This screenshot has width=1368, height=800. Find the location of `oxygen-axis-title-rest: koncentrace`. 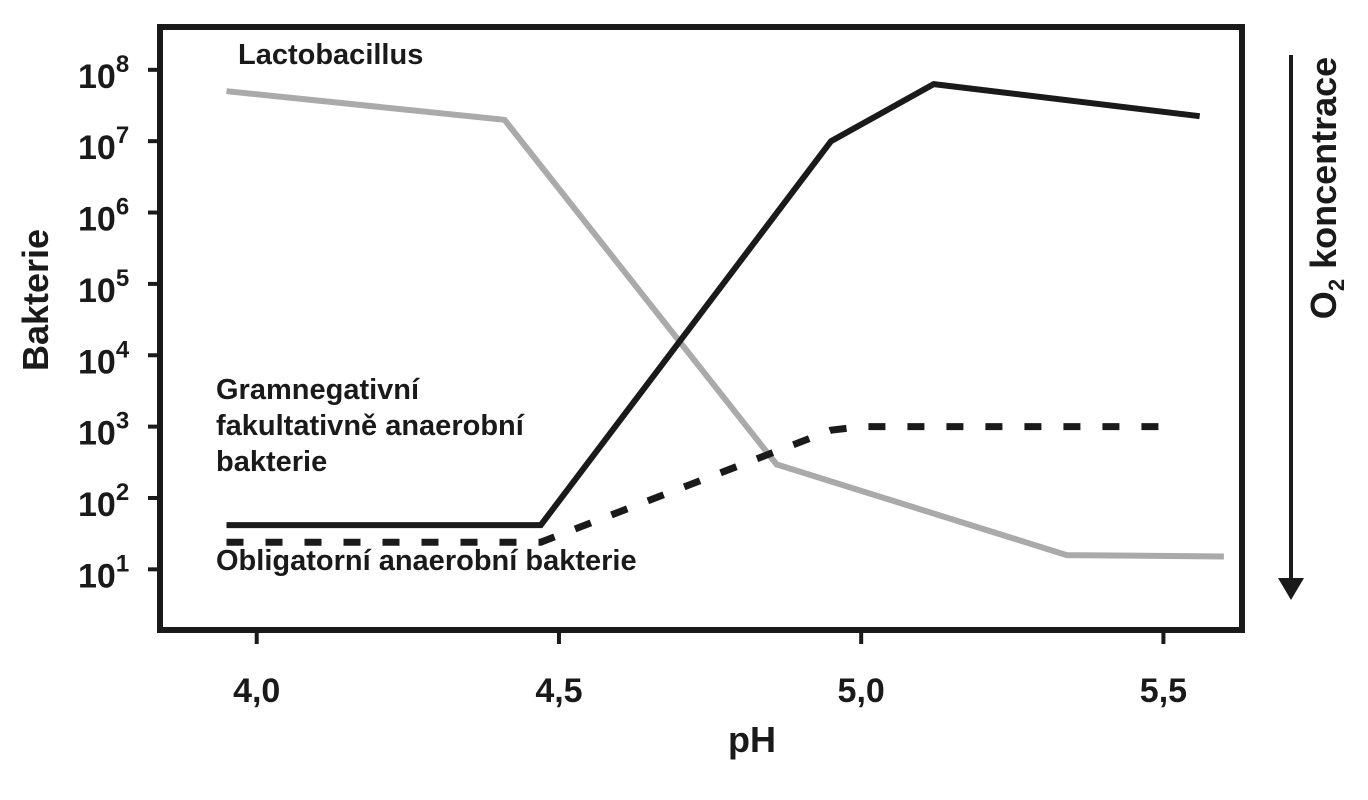

oxygen-axis-title-rest: koncentrace is located at coordinates (1323, 168).